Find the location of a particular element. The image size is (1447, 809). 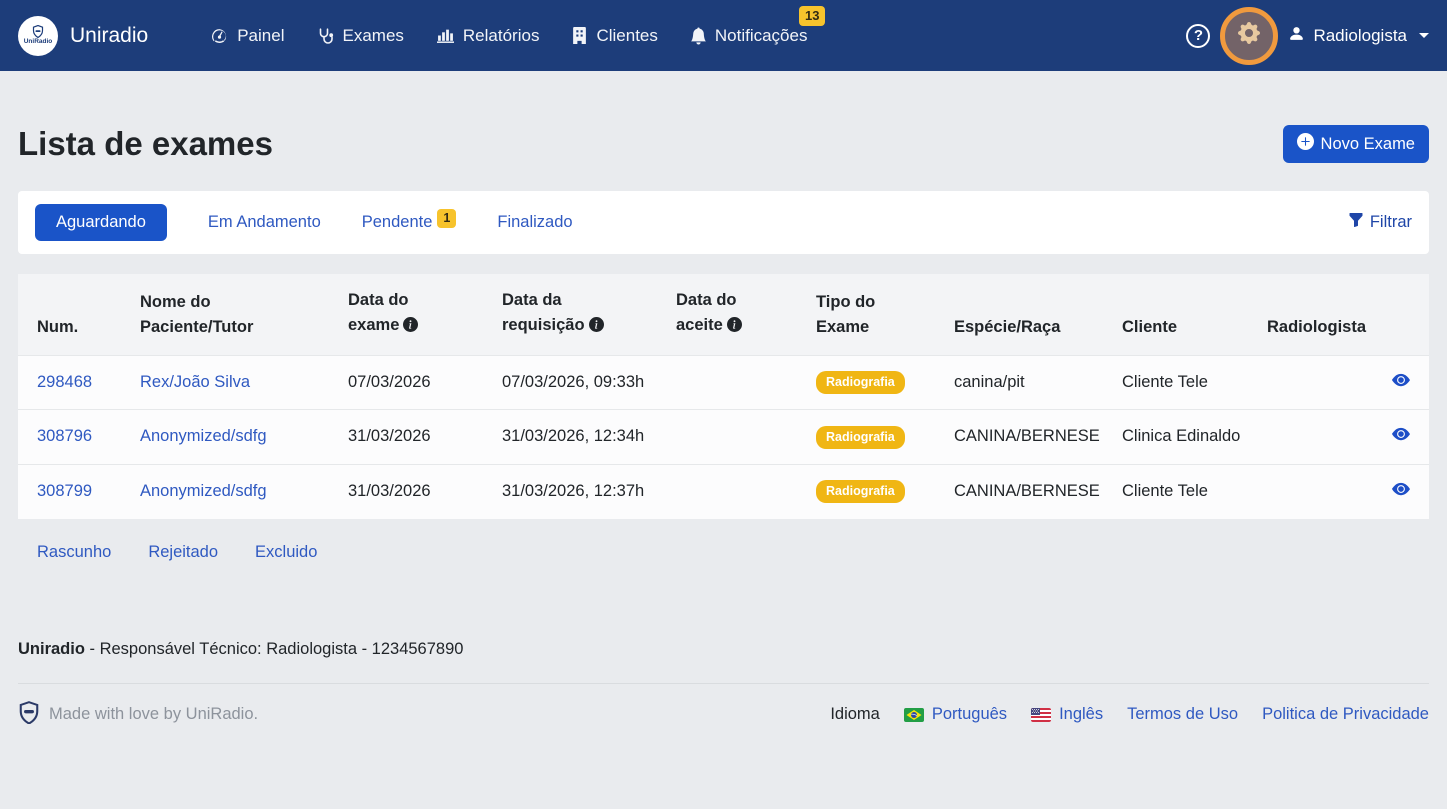

species-cell: canina/pit is located at coordinates (1019, 382).